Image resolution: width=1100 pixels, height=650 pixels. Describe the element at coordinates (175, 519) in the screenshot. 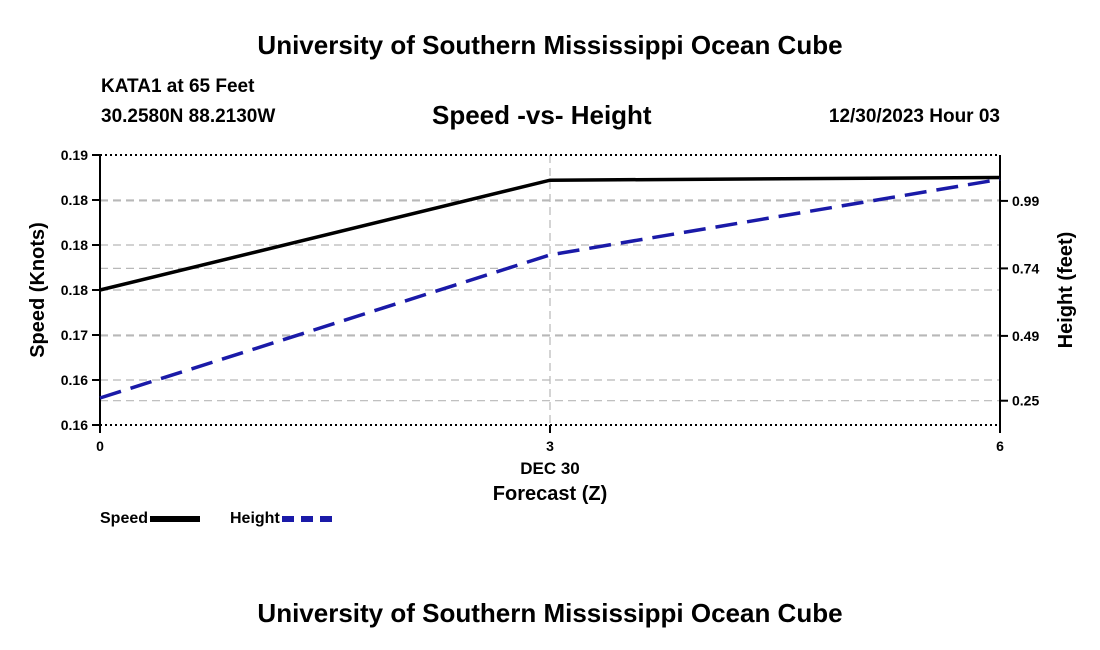

I see `legend-swatch-speed` at that location.